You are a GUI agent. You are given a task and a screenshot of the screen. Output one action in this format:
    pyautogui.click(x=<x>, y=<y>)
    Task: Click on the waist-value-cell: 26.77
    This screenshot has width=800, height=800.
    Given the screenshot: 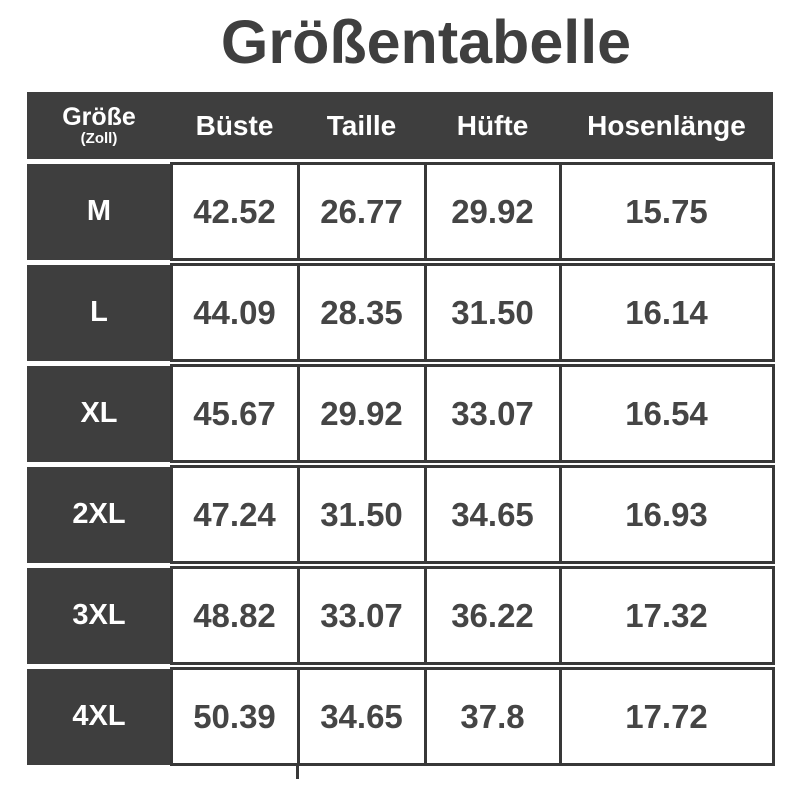 What is the action you would take?
    pyautogui.click(x=361, y=211)
    